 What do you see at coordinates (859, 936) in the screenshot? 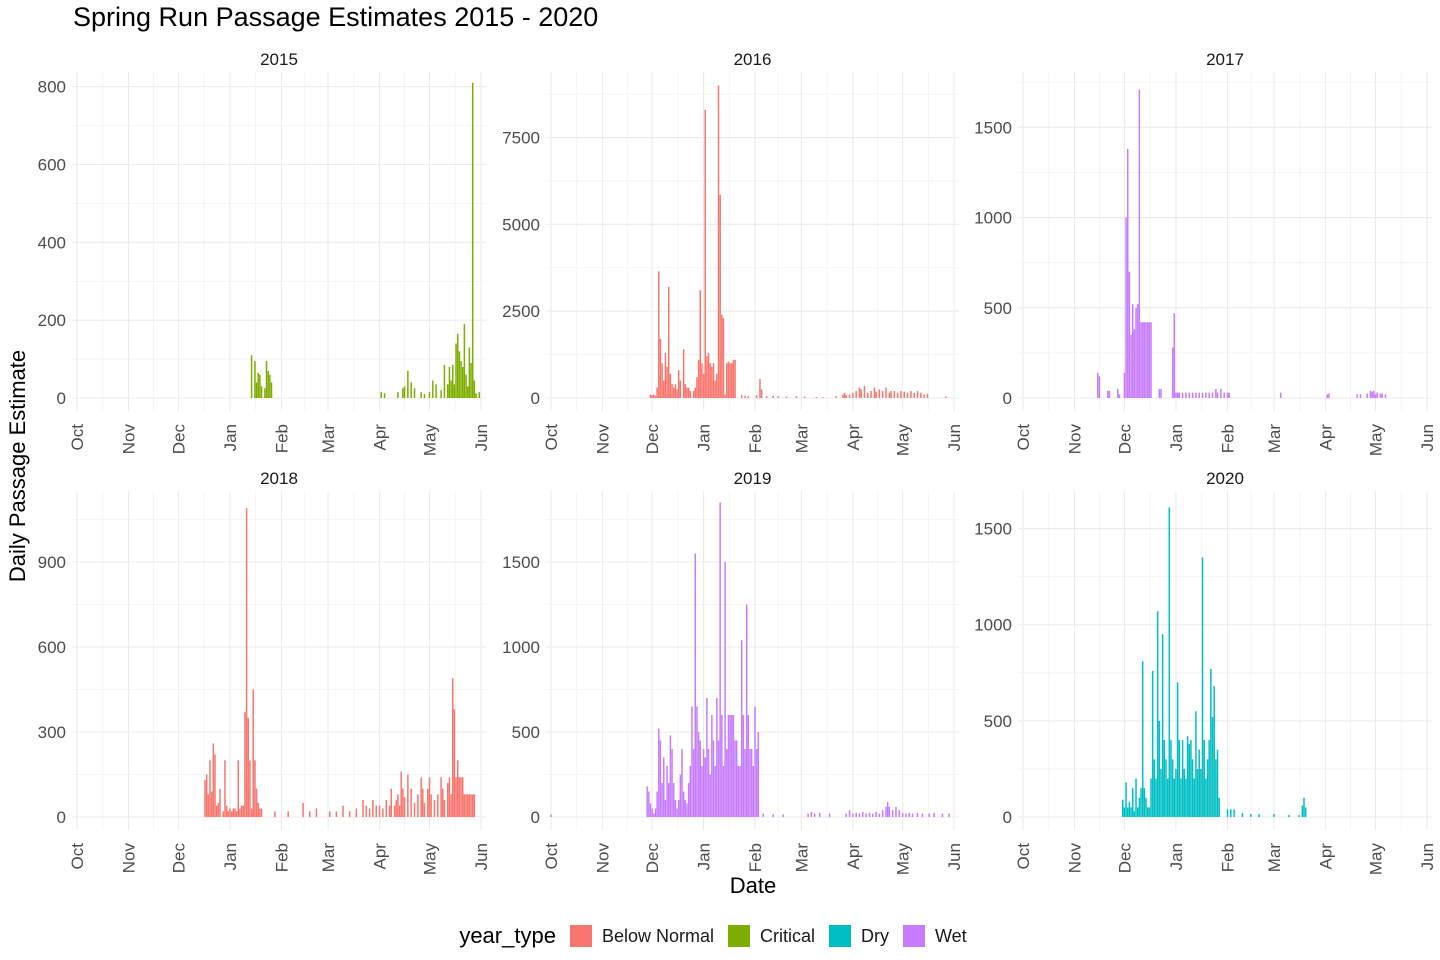
I see `legend-item-dry: Dry` at bounding box center [859, 936].